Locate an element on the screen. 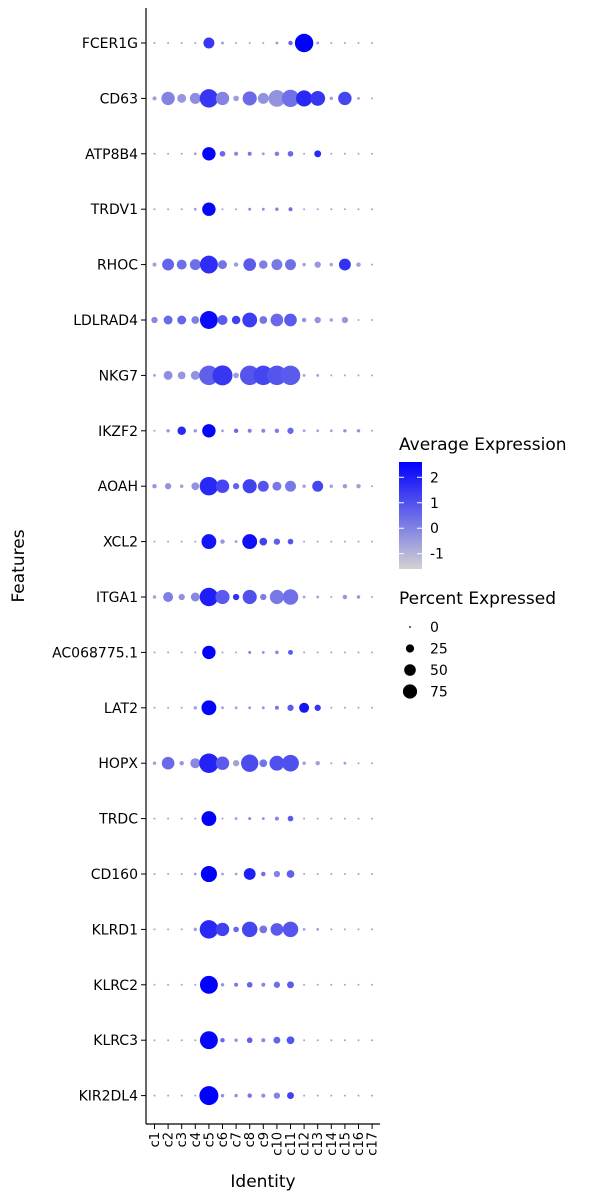 The image size is (600, 1200). dot-IKZF2-c6 is located at coordinates (222, 431).